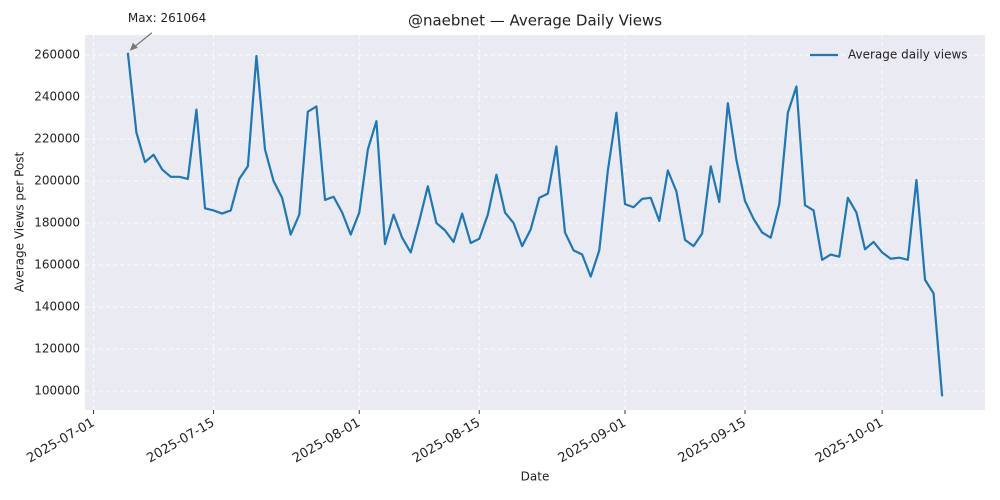 The width and height of the screenshot is (1000, 500). What do you see at coordinates (57, 265) in the screenshot?
I see `y-tick-label: 160000` at bounding box center [57, 265].